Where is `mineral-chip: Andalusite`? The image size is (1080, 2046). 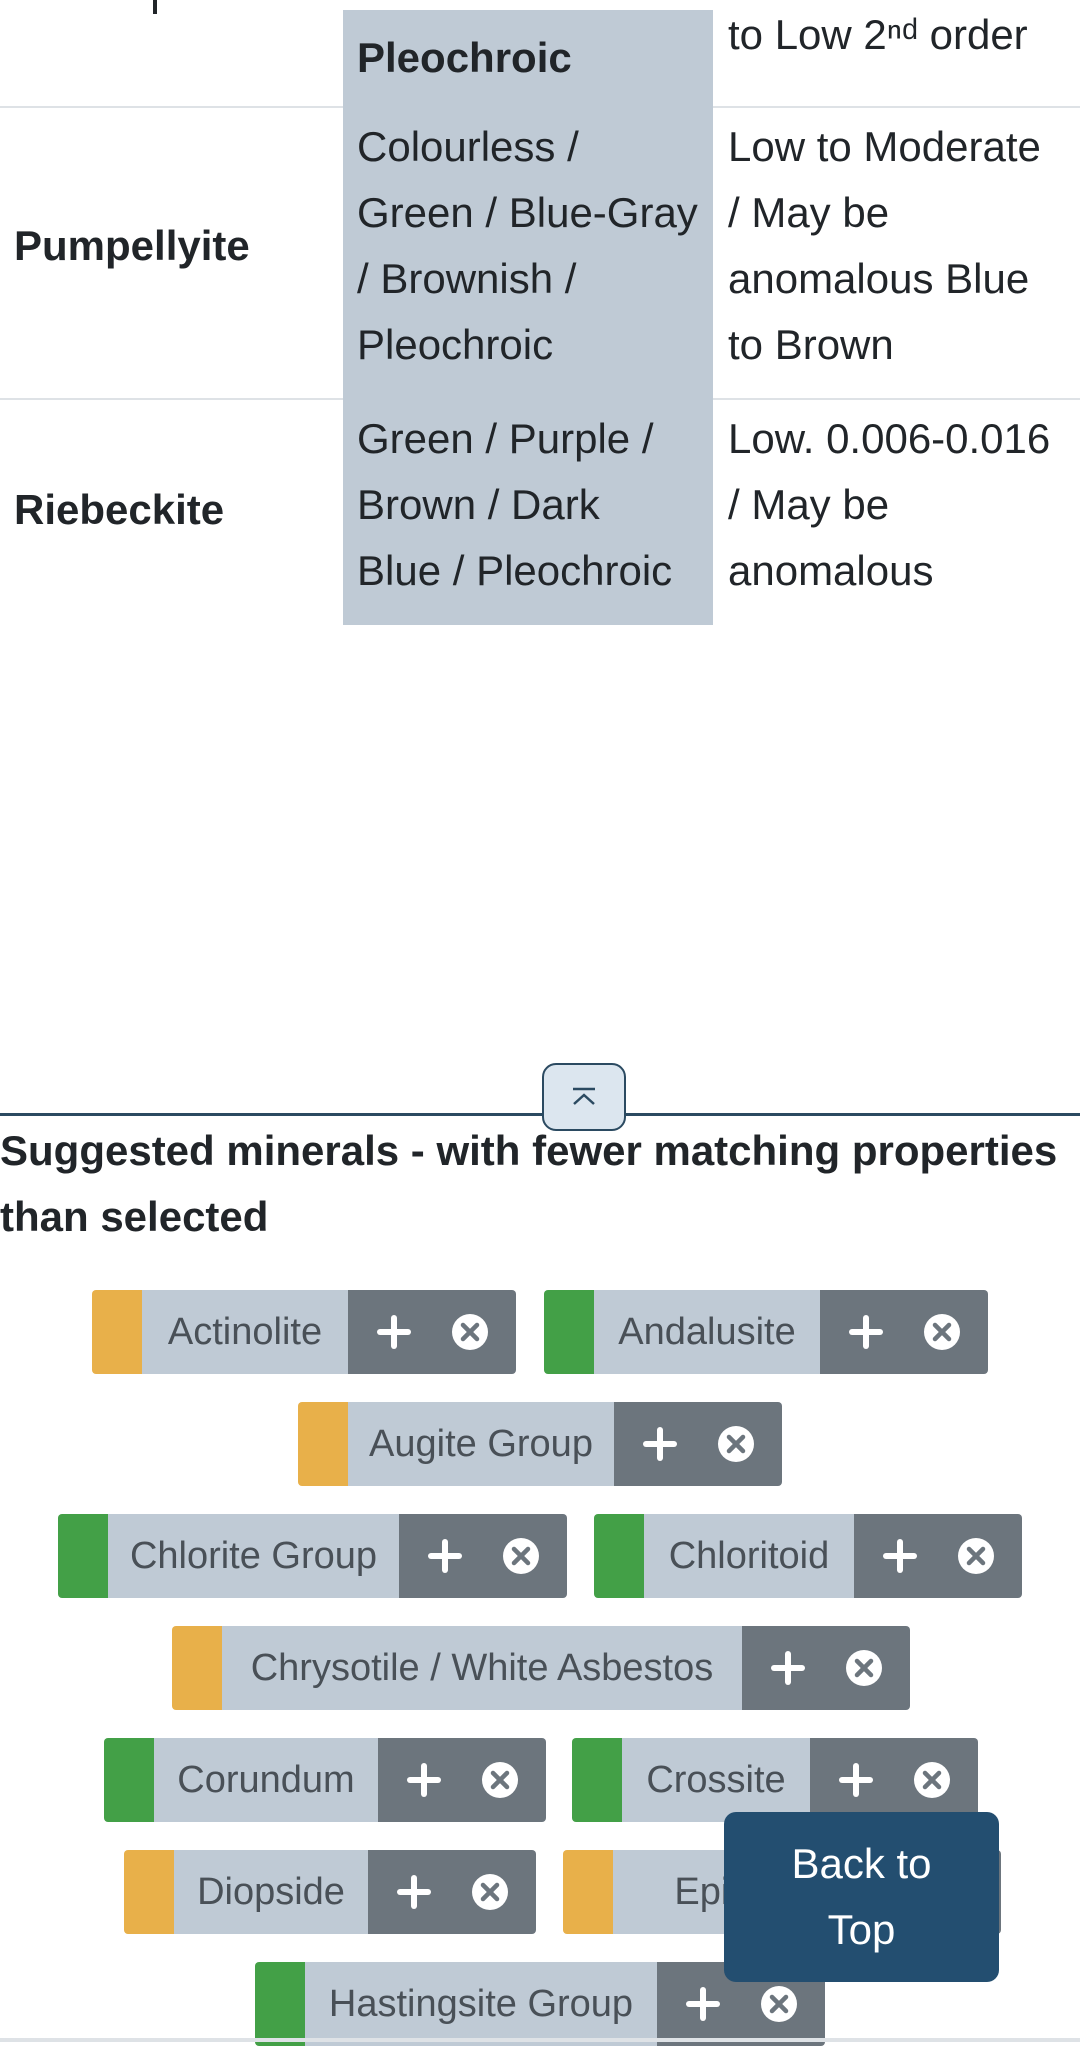
mineral-chip: Andalusite is located at coordinates (766, 1332).